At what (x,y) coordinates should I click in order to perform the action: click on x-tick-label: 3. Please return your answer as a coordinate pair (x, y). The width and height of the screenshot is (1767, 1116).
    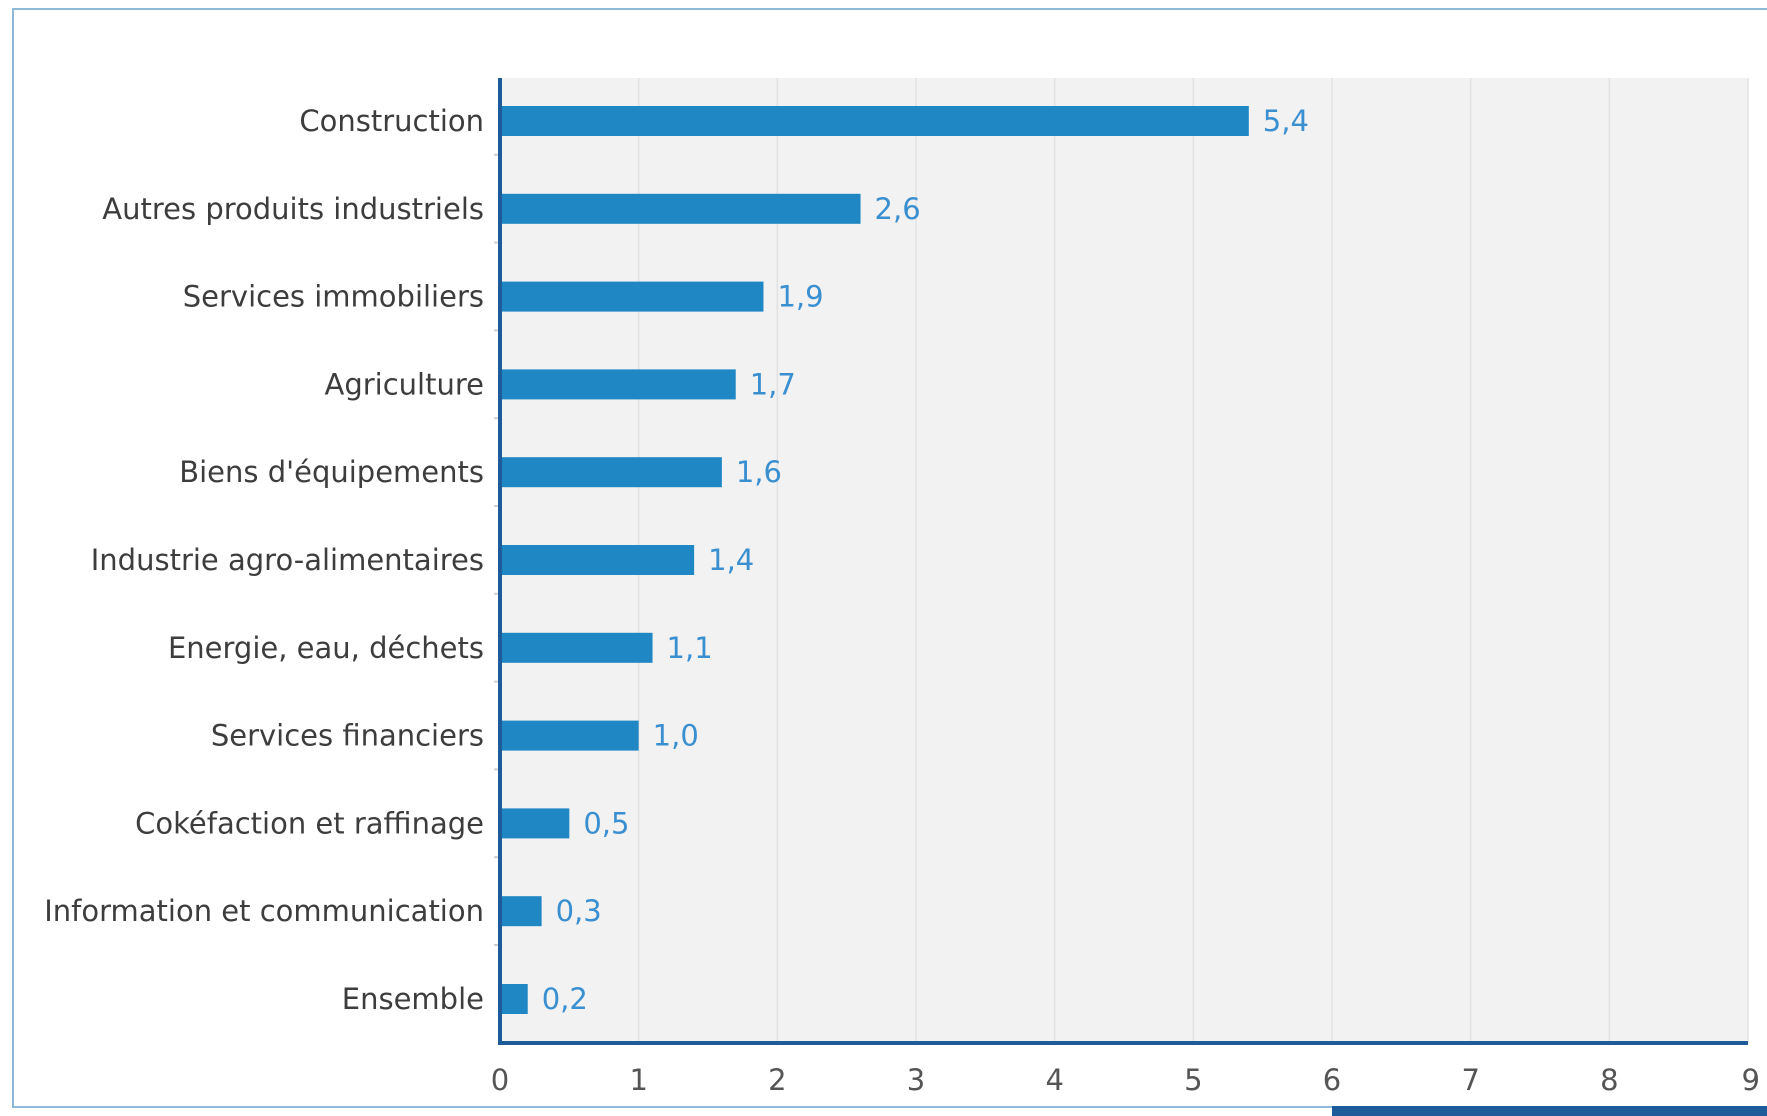
    Looking at the image, I should click on (916, 1080).